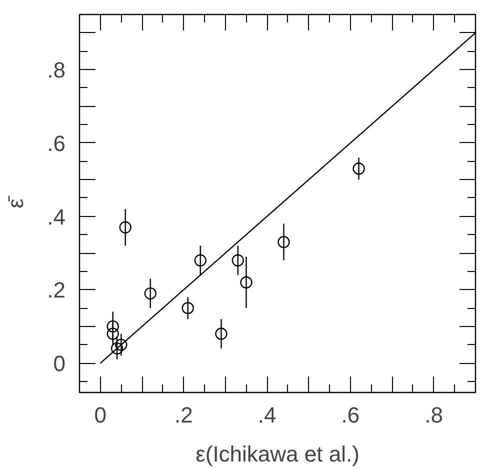 Image resolution: width=481 pixels, height=469 pixels. What do you see at coordinates (56, 143) in the screenshot?
I see `y-tick-label: .6` at bounding box center [56, 143].